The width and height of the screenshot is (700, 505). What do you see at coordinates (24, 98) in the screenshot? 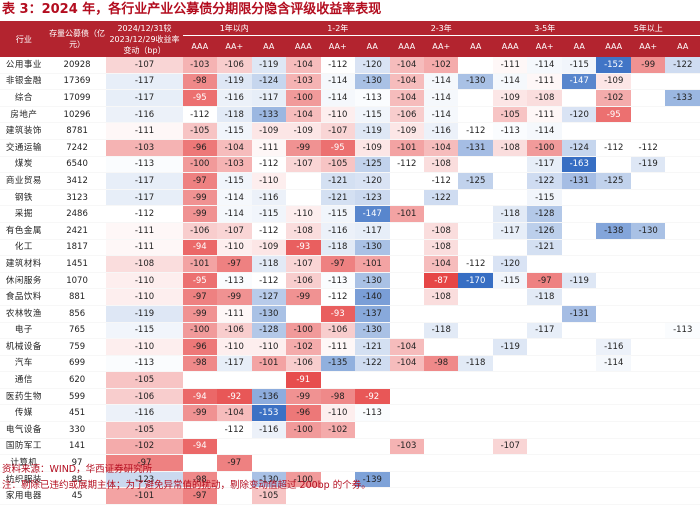
I see `industry-cell: 综合` at bounding box center [24, 98].